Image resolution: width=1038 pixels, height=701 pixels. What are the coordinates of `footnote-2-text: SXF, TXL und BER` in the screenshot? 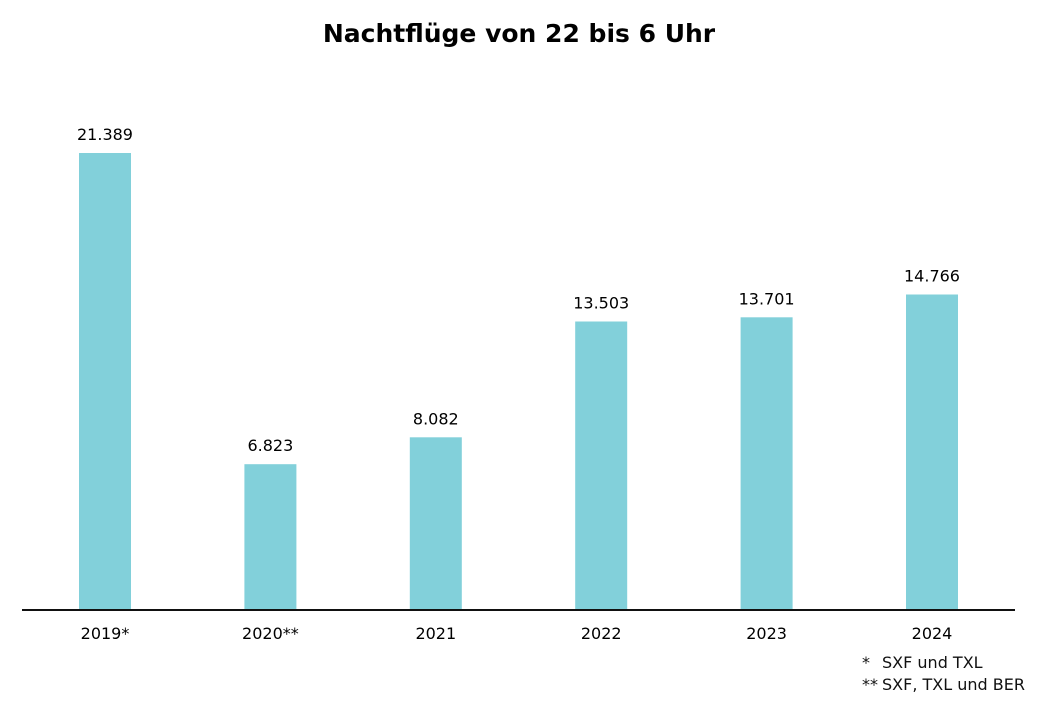 It's located at (953, 684).